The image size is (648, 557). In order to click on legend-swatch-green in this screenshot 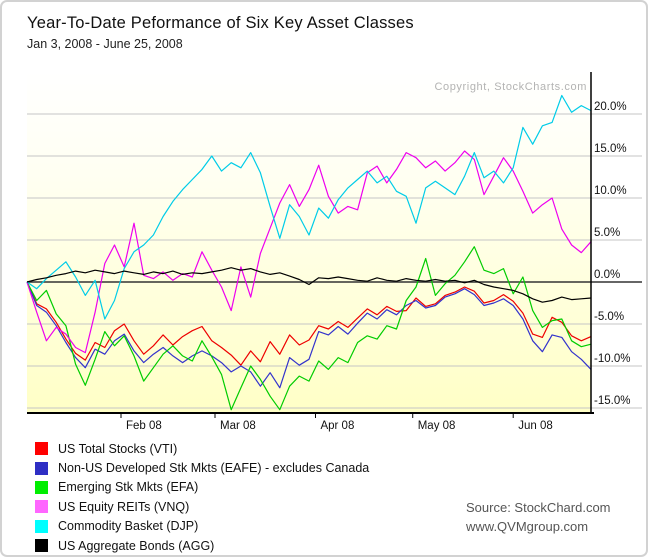, I will do `click(41, 487)`.